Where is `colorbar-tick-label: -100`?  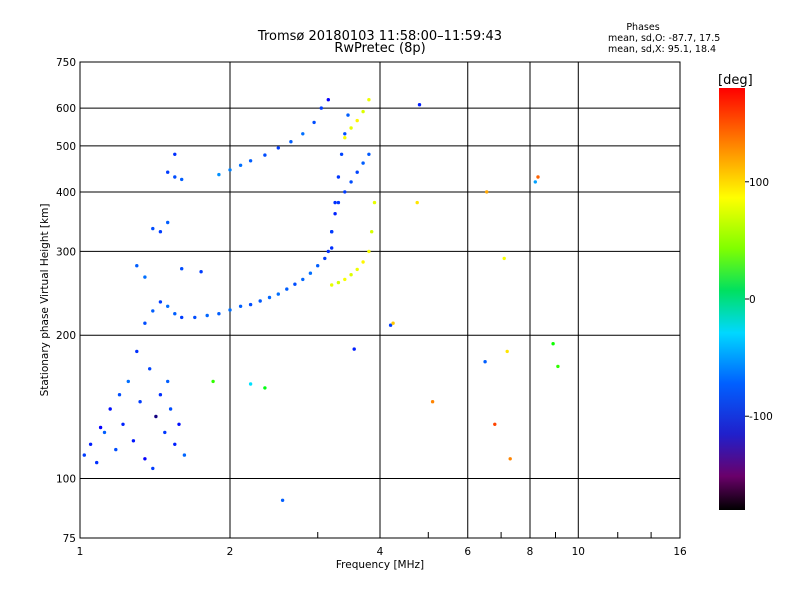
colorbar-tick-label: -100 is located at coordinates (761, 417).